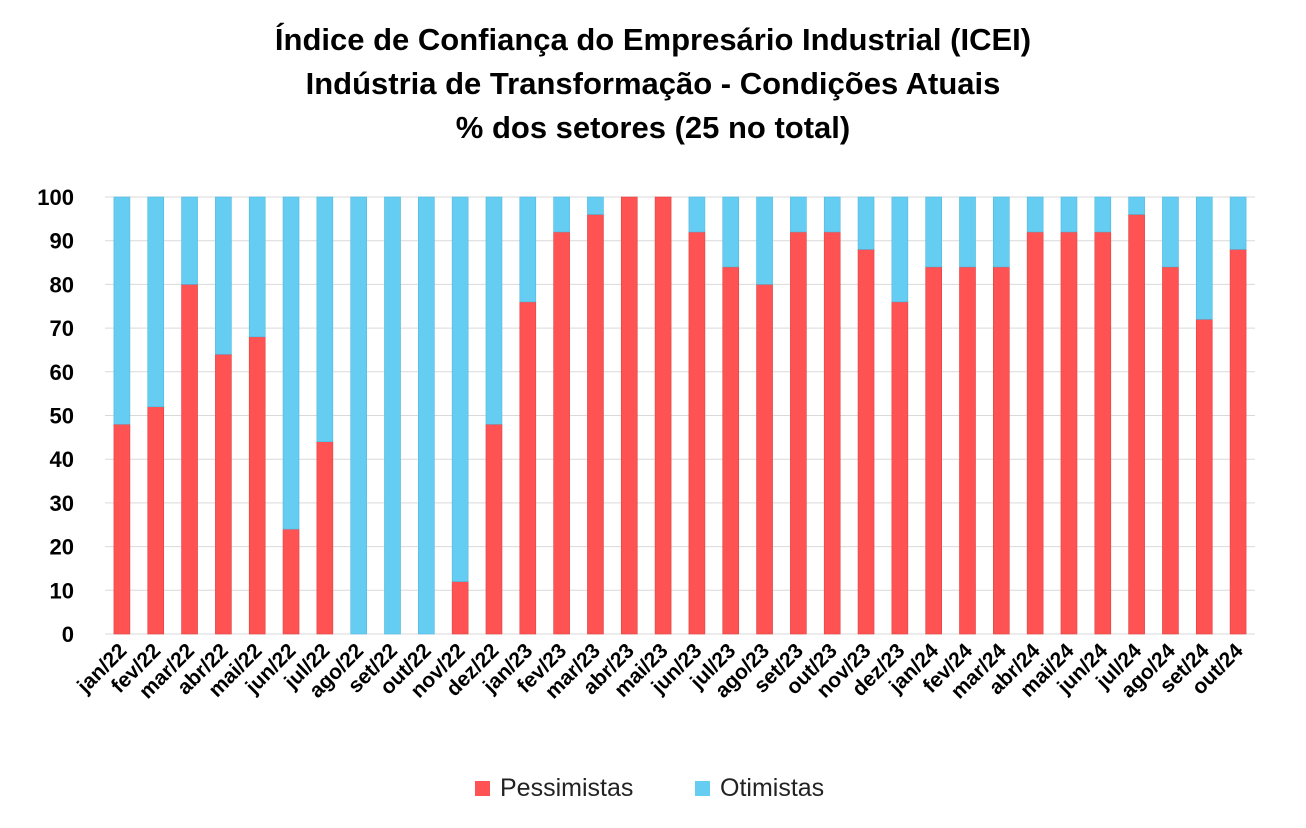 The height and width of the screenshot is (828, 1306). Describe the element at coordinates (62, 328) in the screenshot. I see `y-tick-label: 70` at that location.